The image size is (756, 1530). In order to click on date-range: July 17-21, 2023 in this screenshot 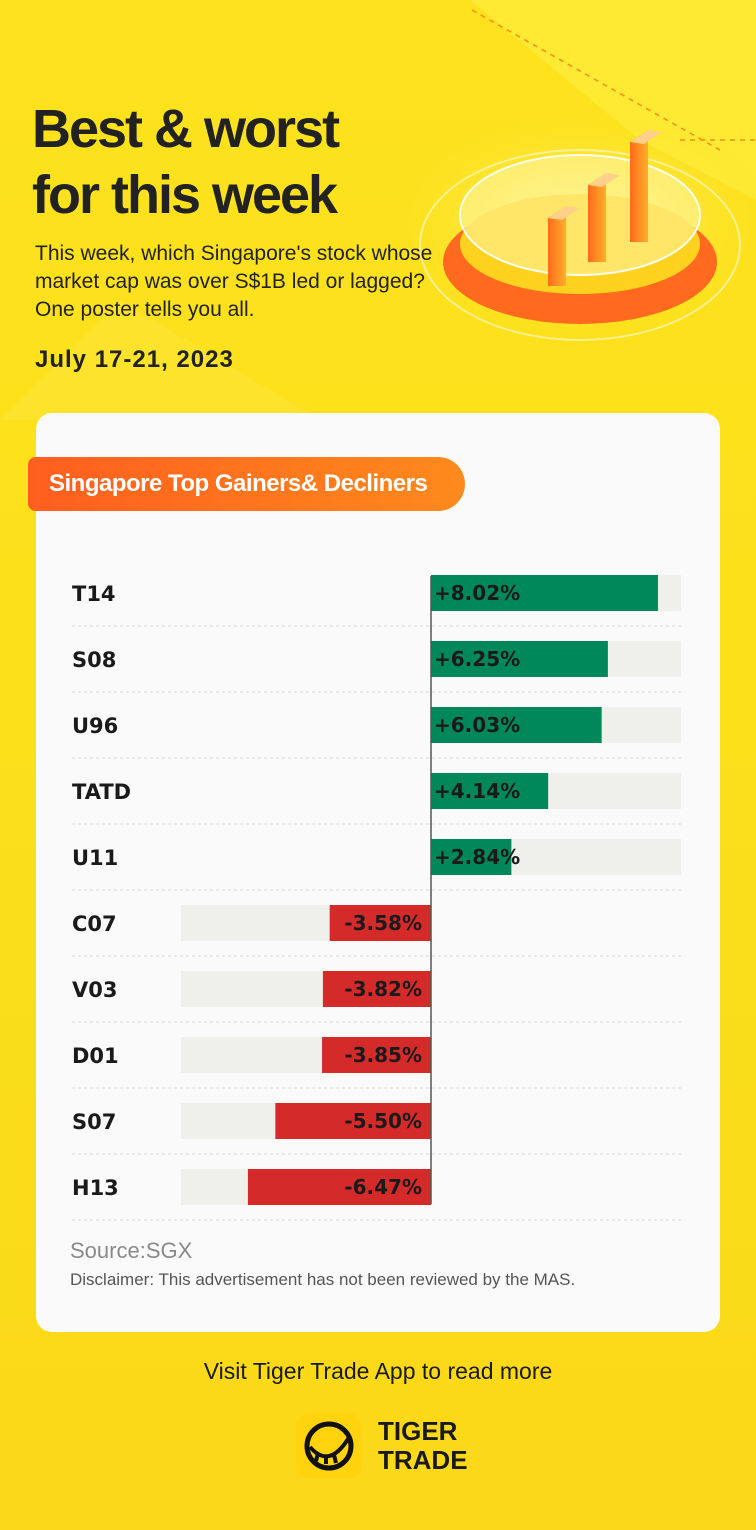, I will do `click(134, 359)`.